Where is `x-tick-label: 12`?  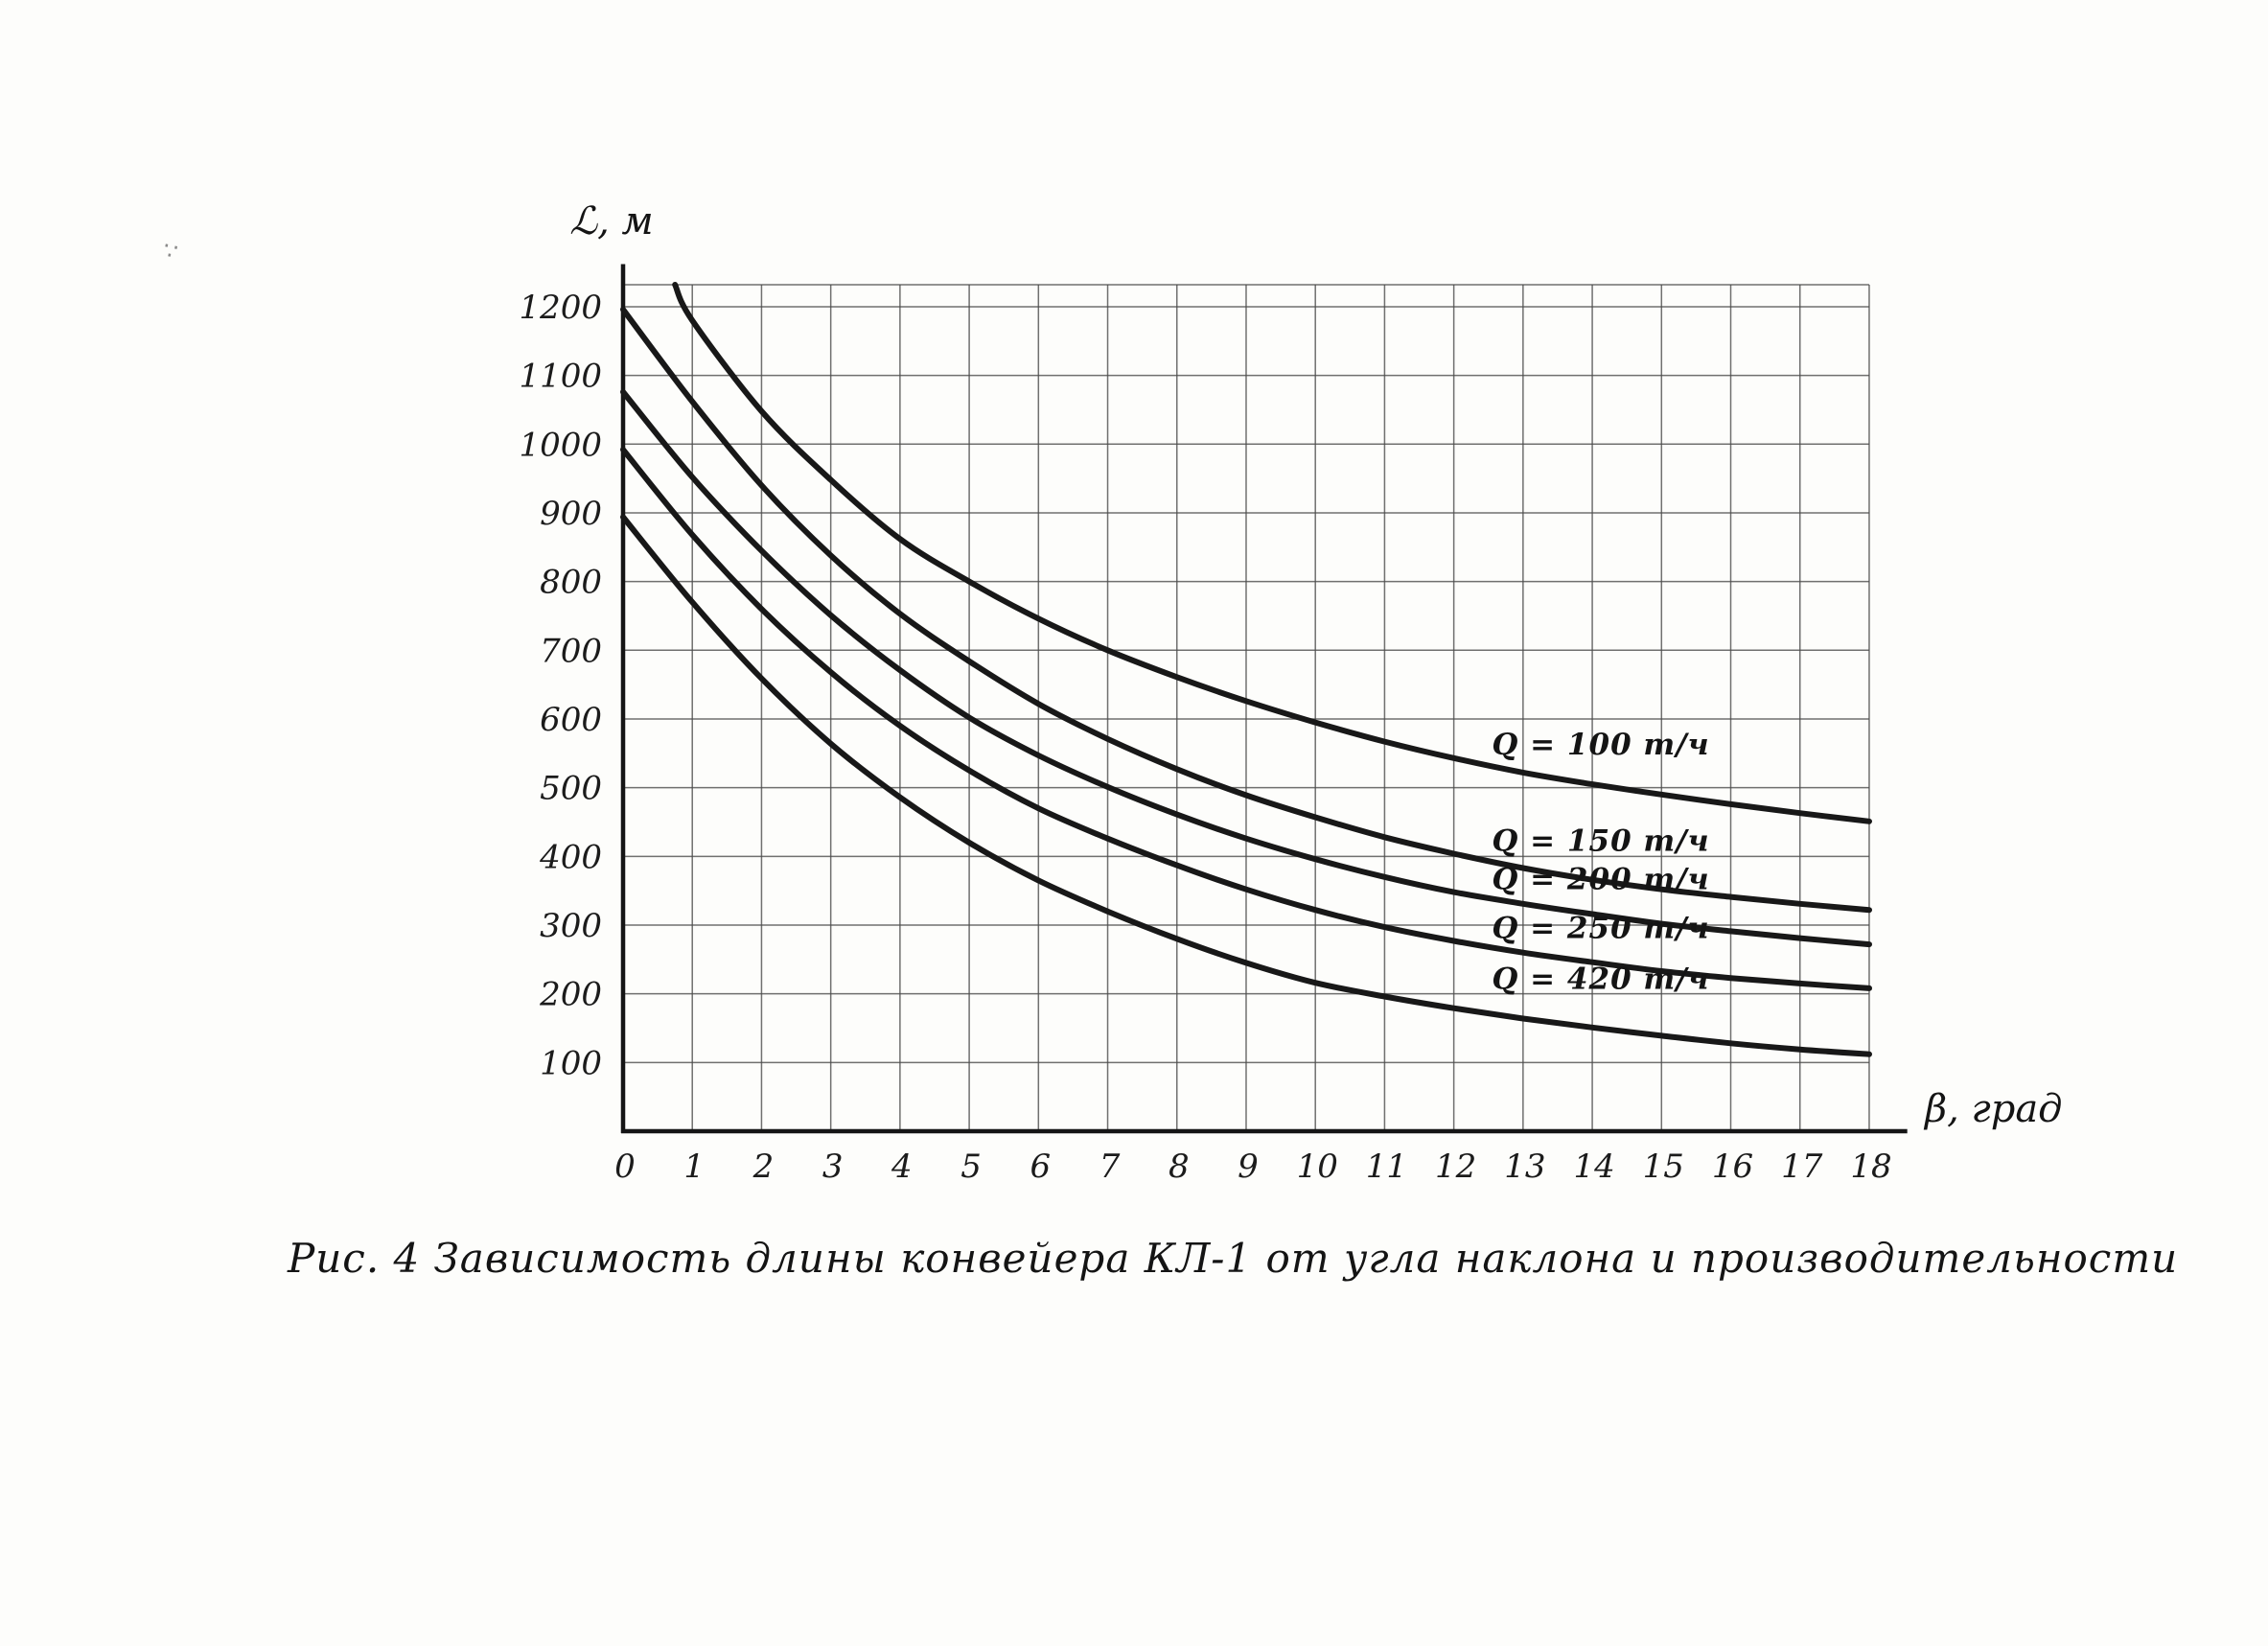
x-tick-label: 12 is located at coordinates (1455, 1167).